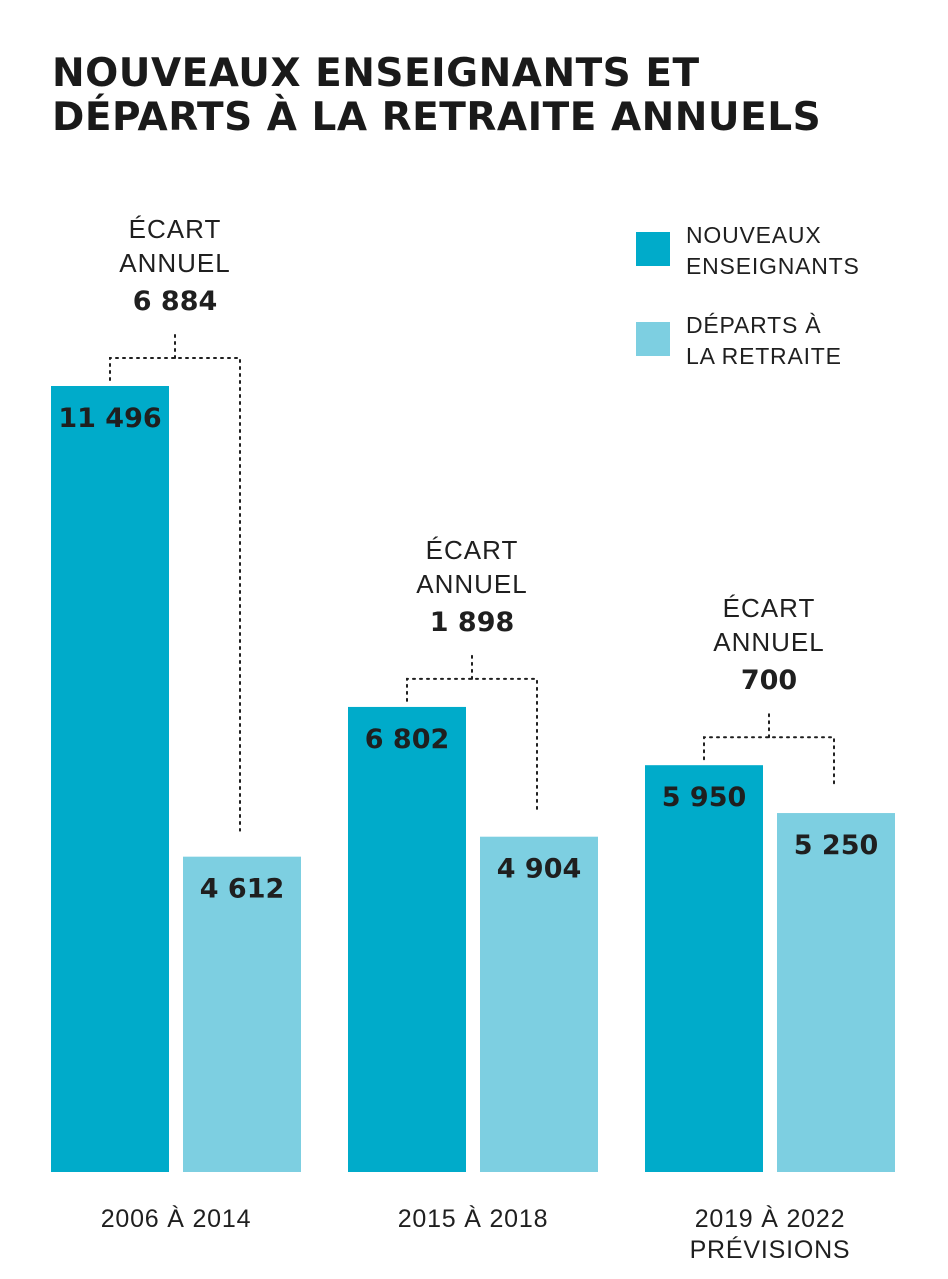 The width and height of the screenshot is (948, 1279). What do you see at coordinates (764, 356) in the screenshot?
I see `legend-label-departs-line-2: LA RETRAITE` at bounding box center [764, 356].